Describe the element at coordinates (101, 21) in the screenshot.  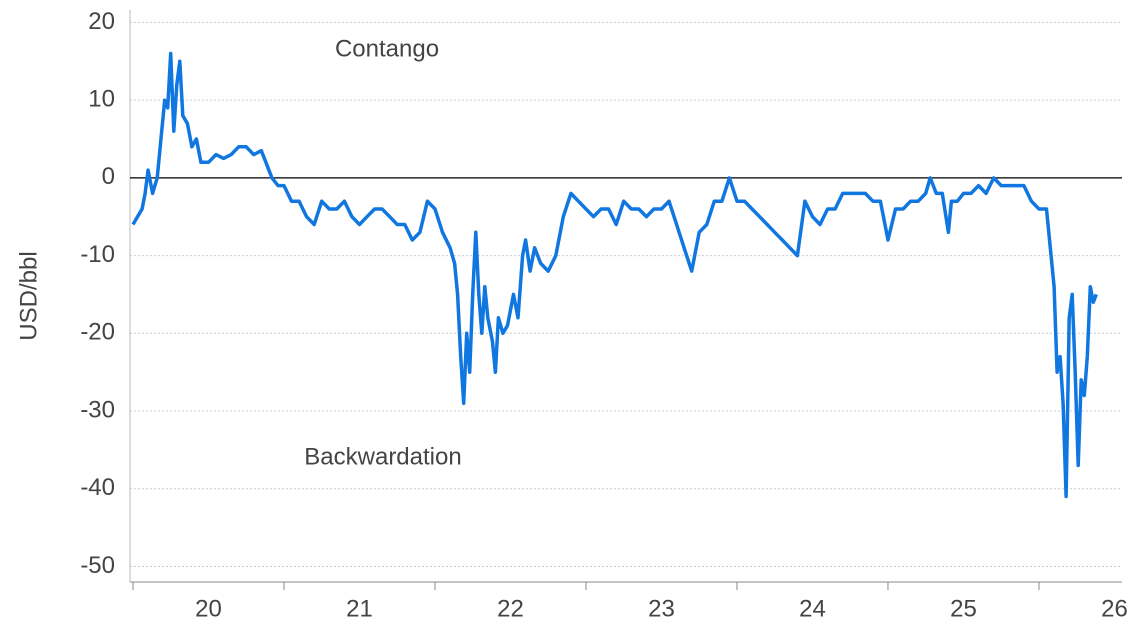
I see `y-tick-label: 20` at that location.